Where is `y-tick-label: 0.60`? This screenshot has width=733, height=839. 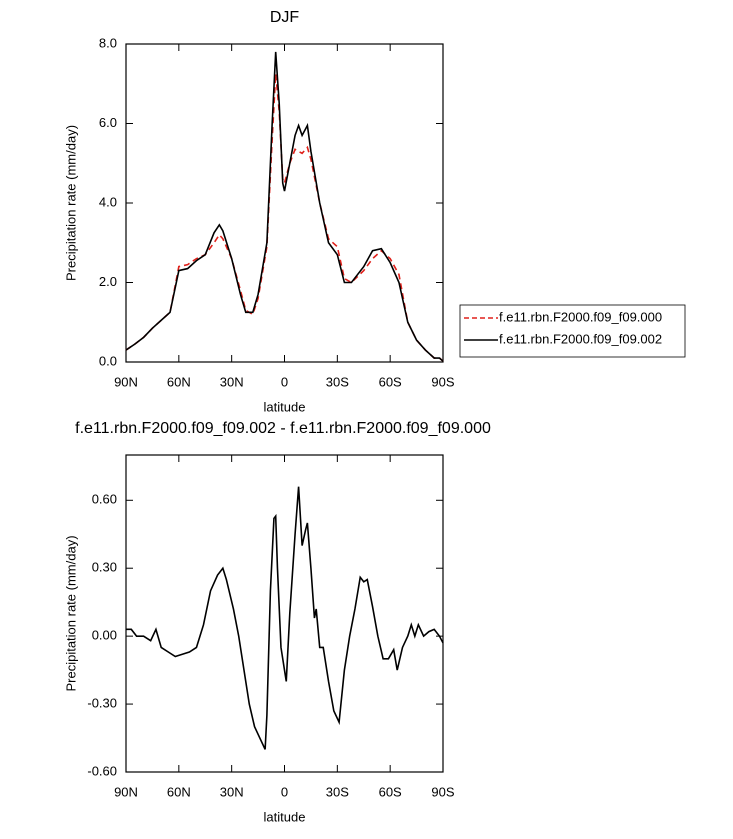 y-tick-label: 0.60 is located at coordinates (104, 499).